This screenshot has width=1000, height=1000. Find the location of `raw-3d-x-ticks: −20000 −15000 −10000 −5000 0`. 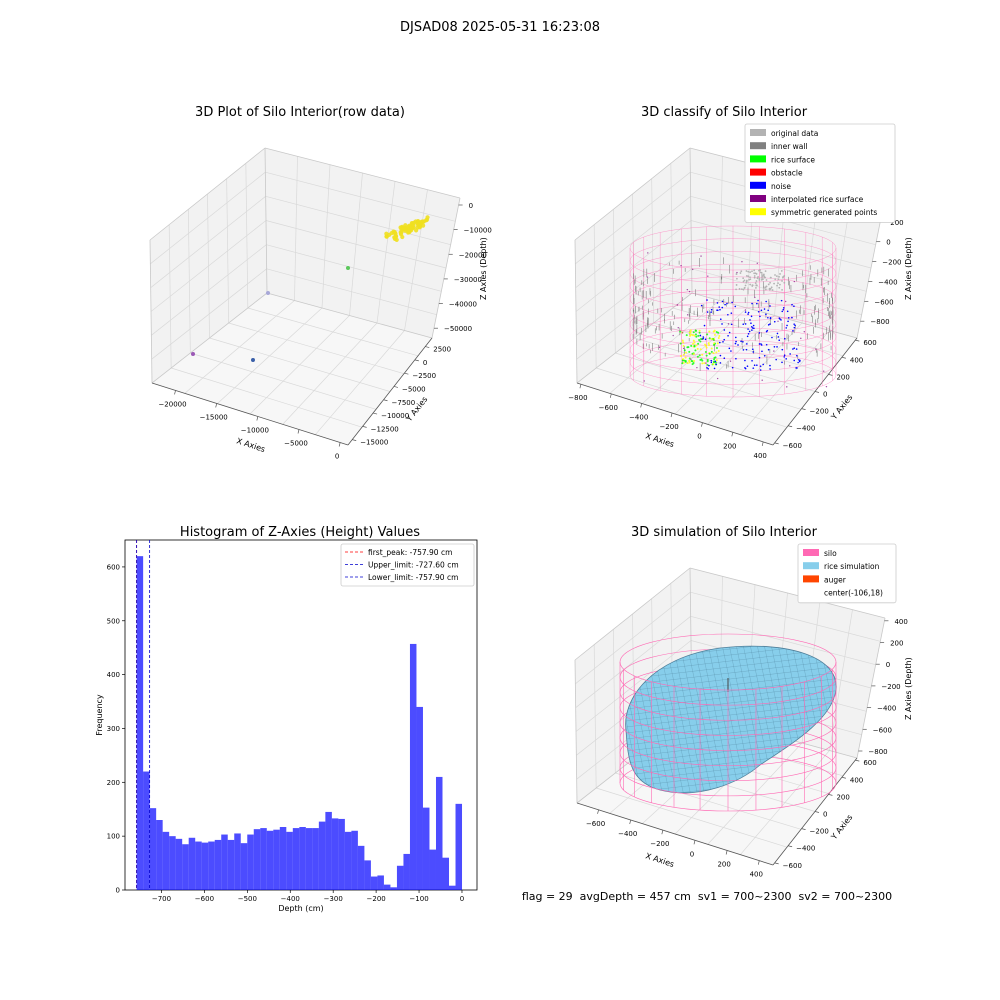

raw-3d-x-ticks: −20000 −15000 −10000 −5000 0 is located at coordinates (249, 425).